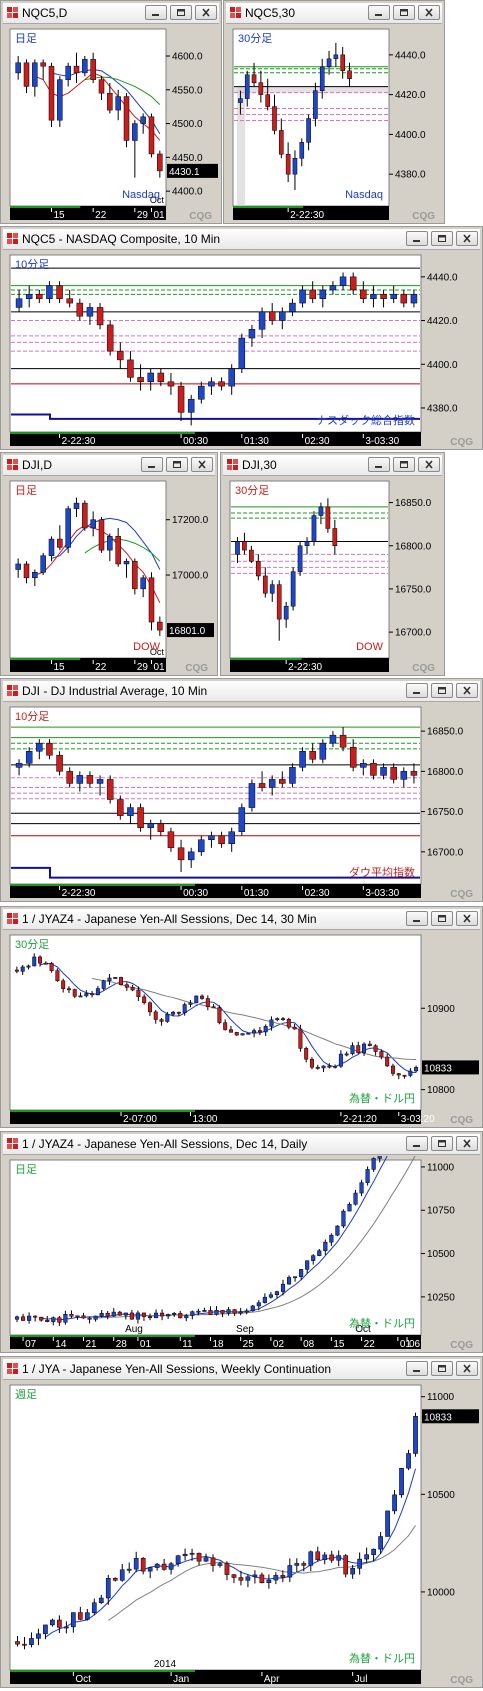 Image resolution: width=483 pixels, height=1691 pixels. Describe the element at coordinates (241, 691) in the screenshot. I see `title-bar: DJI - DJ Industrial Average, 10 Min` at that location.